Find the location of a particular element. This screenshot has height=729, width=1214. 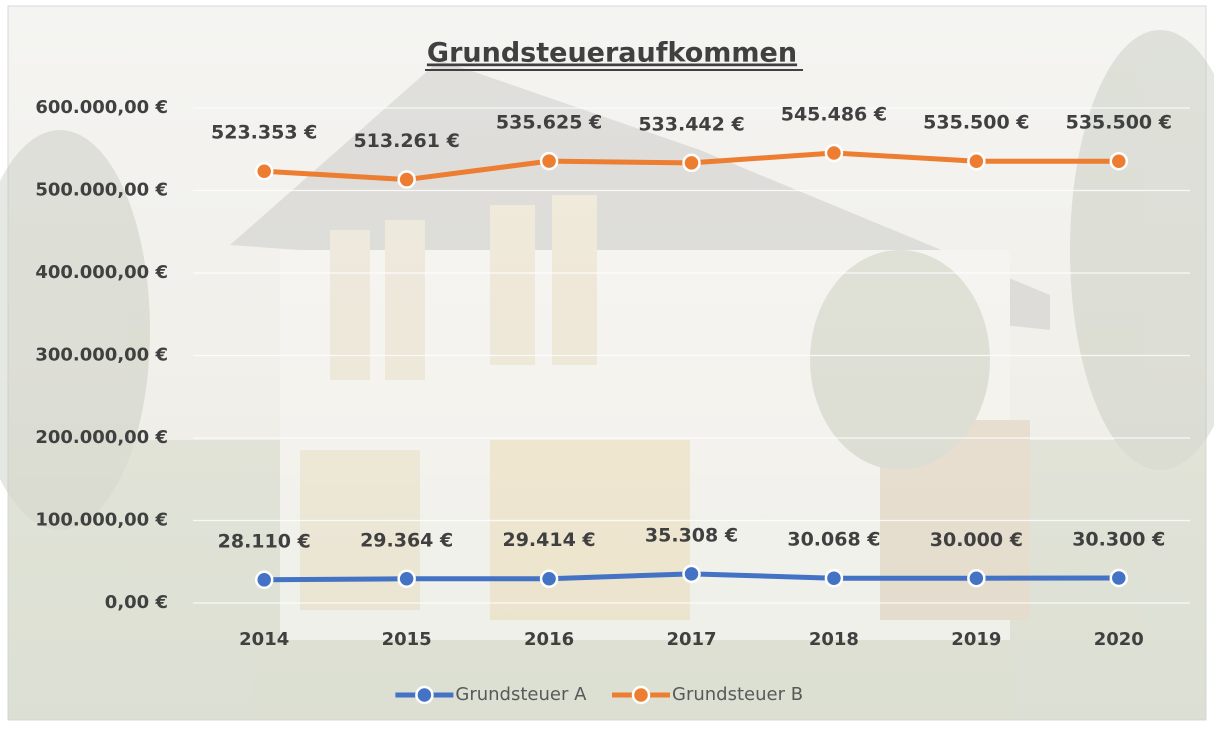

legend-label: Grundsteuer B is located at coordinates (737, 694).